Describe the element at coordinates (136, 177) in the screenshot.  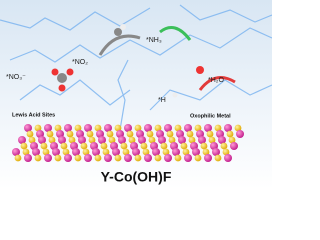
I see `title: Y-Co(OH)F` at that location.